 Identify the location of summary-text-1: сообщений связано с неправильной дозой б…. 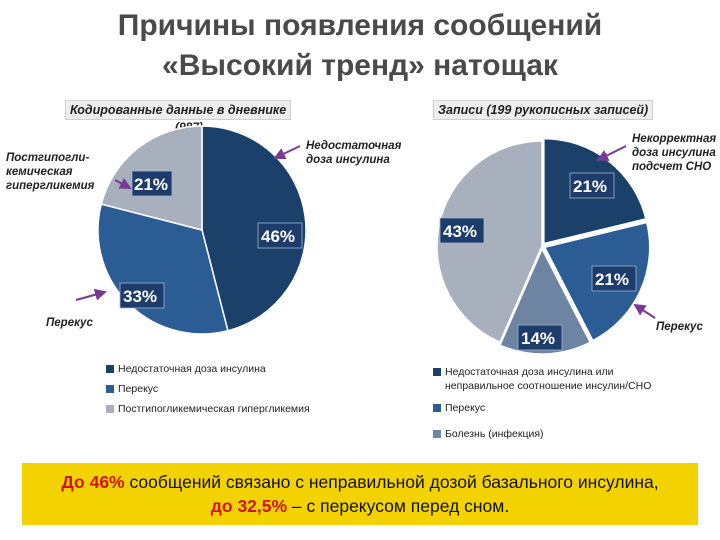
(391, 482).